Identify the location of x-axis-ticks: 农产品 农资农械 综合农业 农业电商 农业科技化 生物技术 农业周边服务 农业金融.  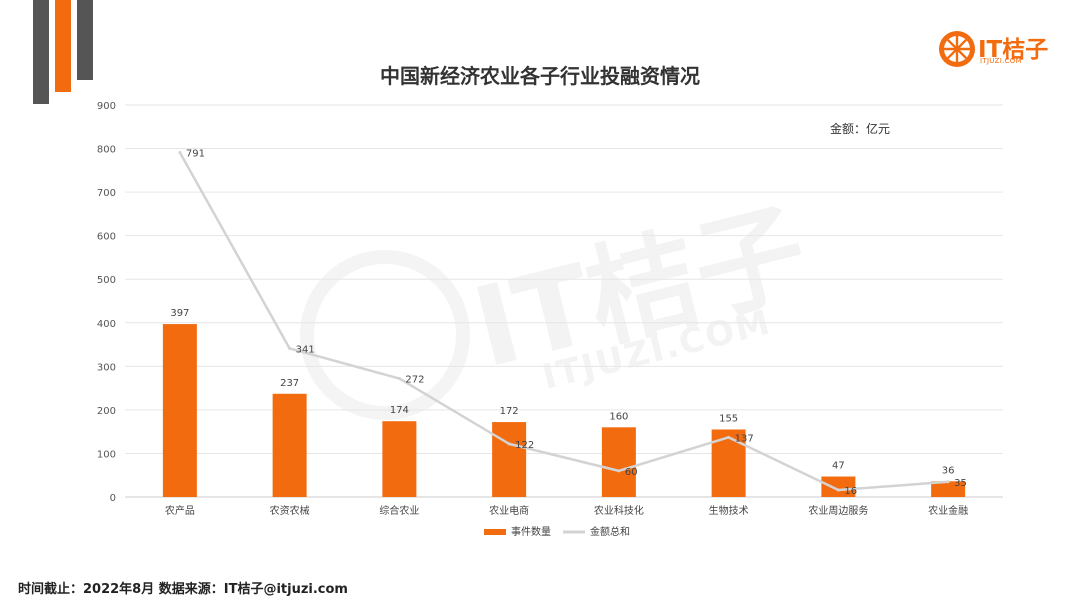
(566, 510).